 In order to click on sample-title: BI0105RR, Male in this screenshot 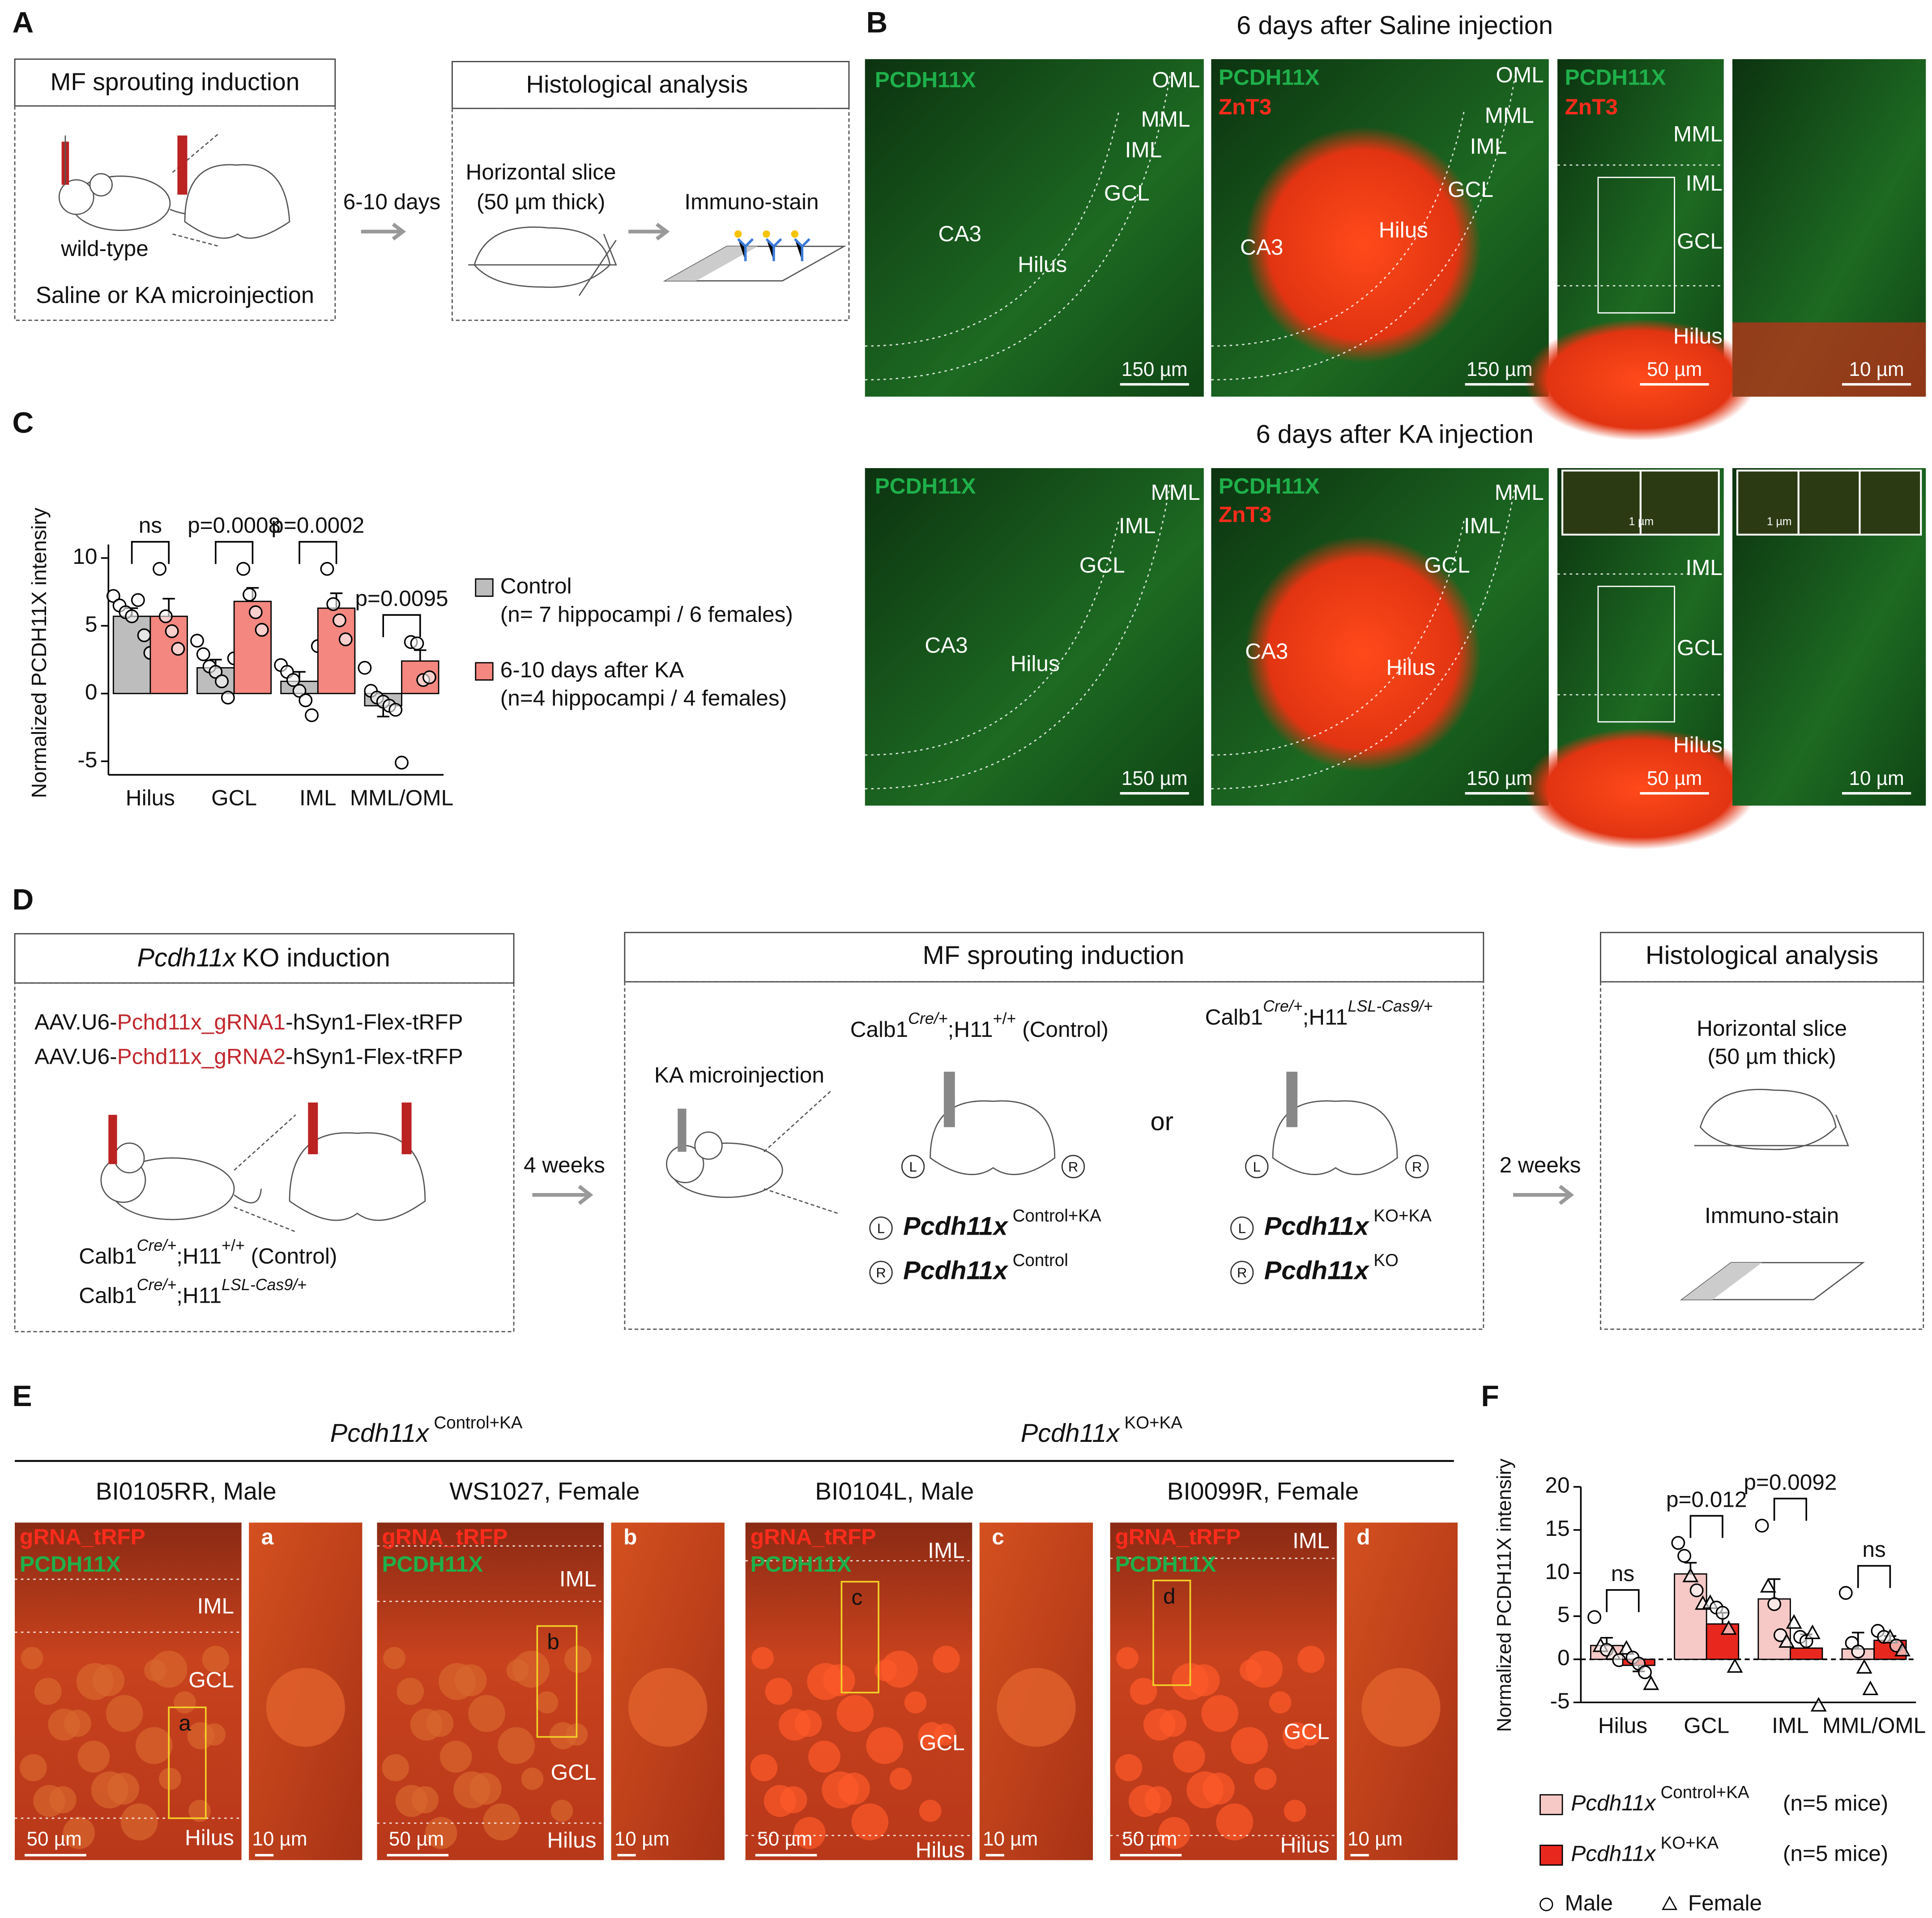, I will do `click(186, 1491)`.